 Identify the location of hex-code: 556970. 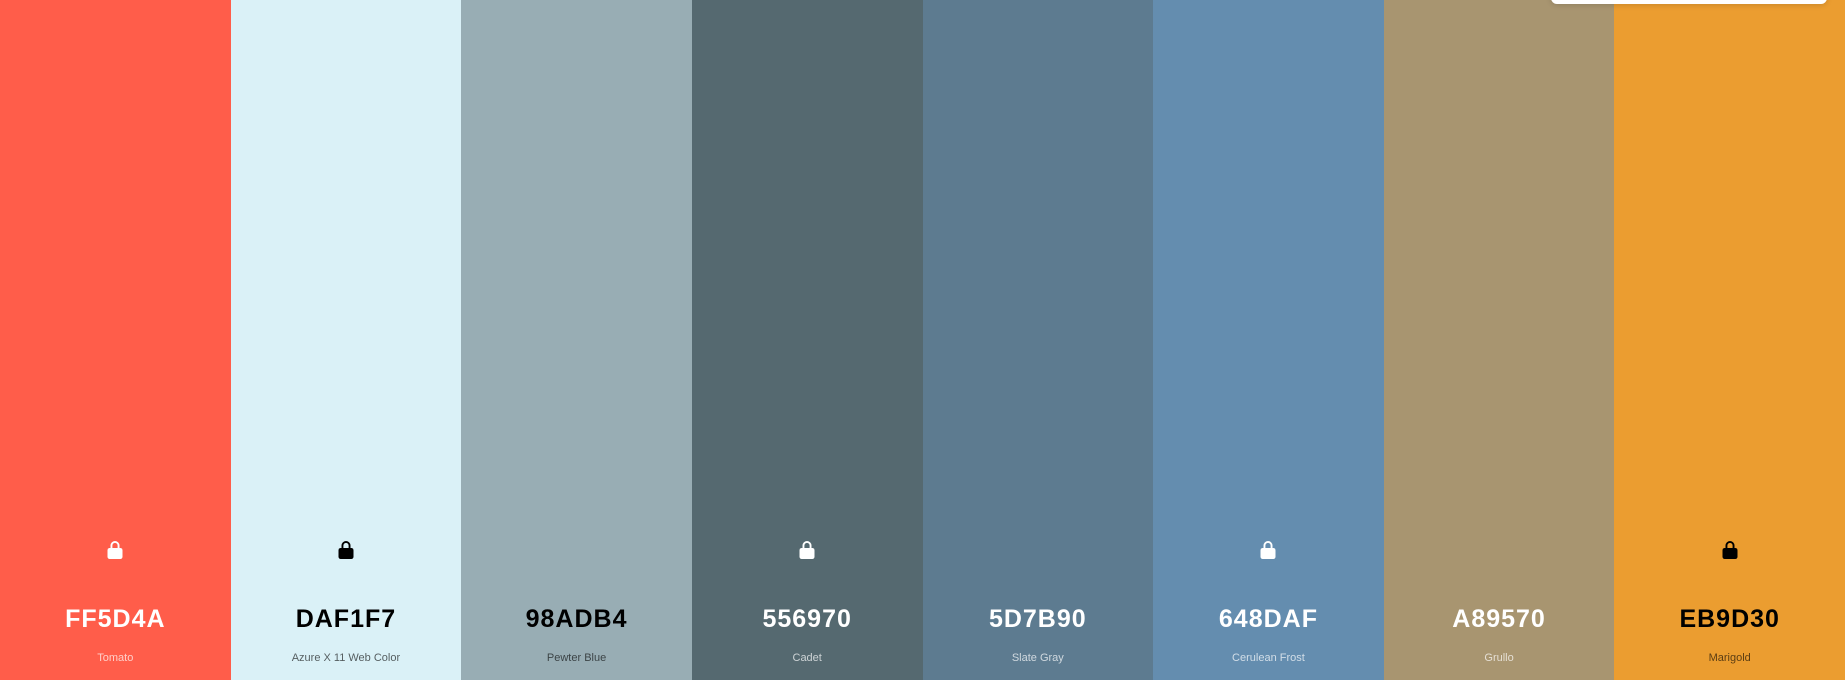
(807, 619).